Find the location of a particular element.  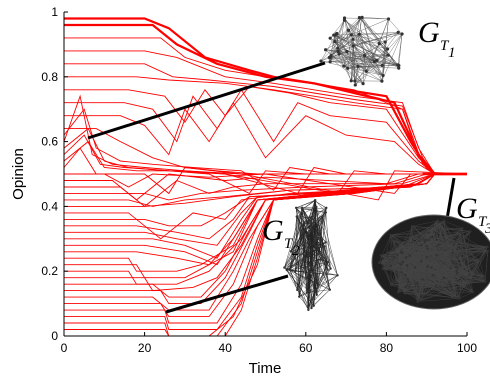

x-tick-label: 100 is located at coordinates (467, 348).